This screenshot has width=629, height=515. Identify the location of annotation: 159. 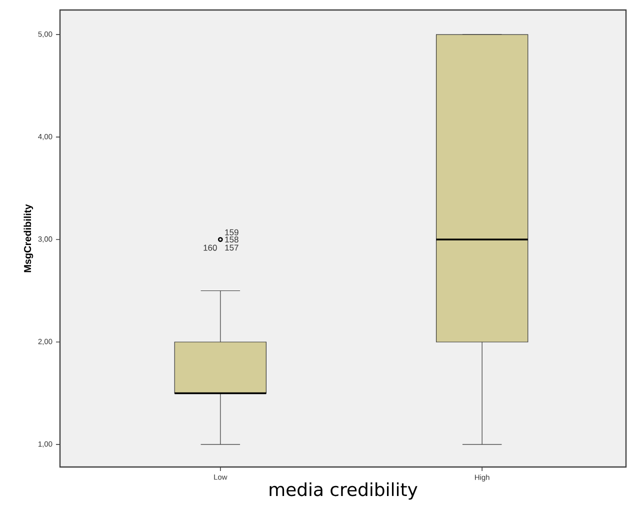
(231, 232).